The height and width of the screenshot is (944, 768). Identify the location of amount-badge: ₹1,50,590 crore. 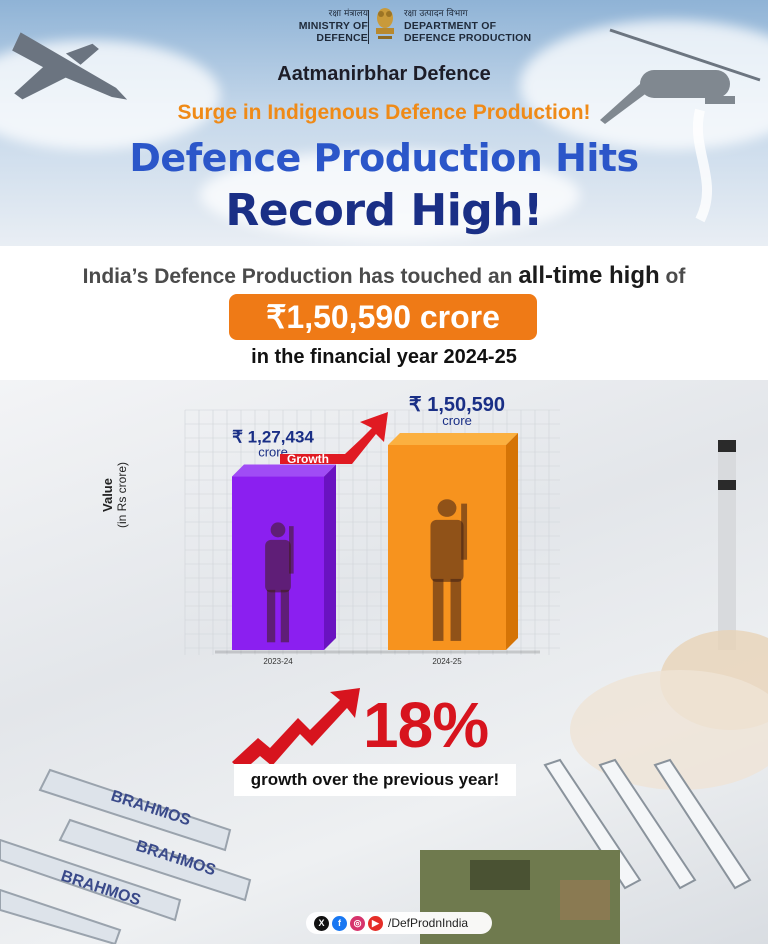
(383, 317).